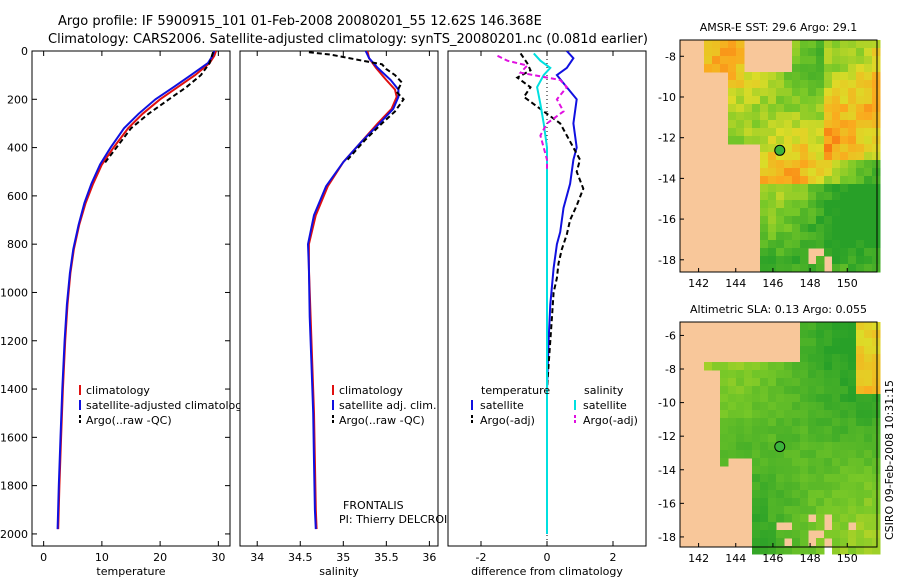 This screenshot has width=900, height=580. What do you see at coordinates (14, 486) in the screenshot?
I see `y-tick-label: 1800` at bounding box center [14, 486].